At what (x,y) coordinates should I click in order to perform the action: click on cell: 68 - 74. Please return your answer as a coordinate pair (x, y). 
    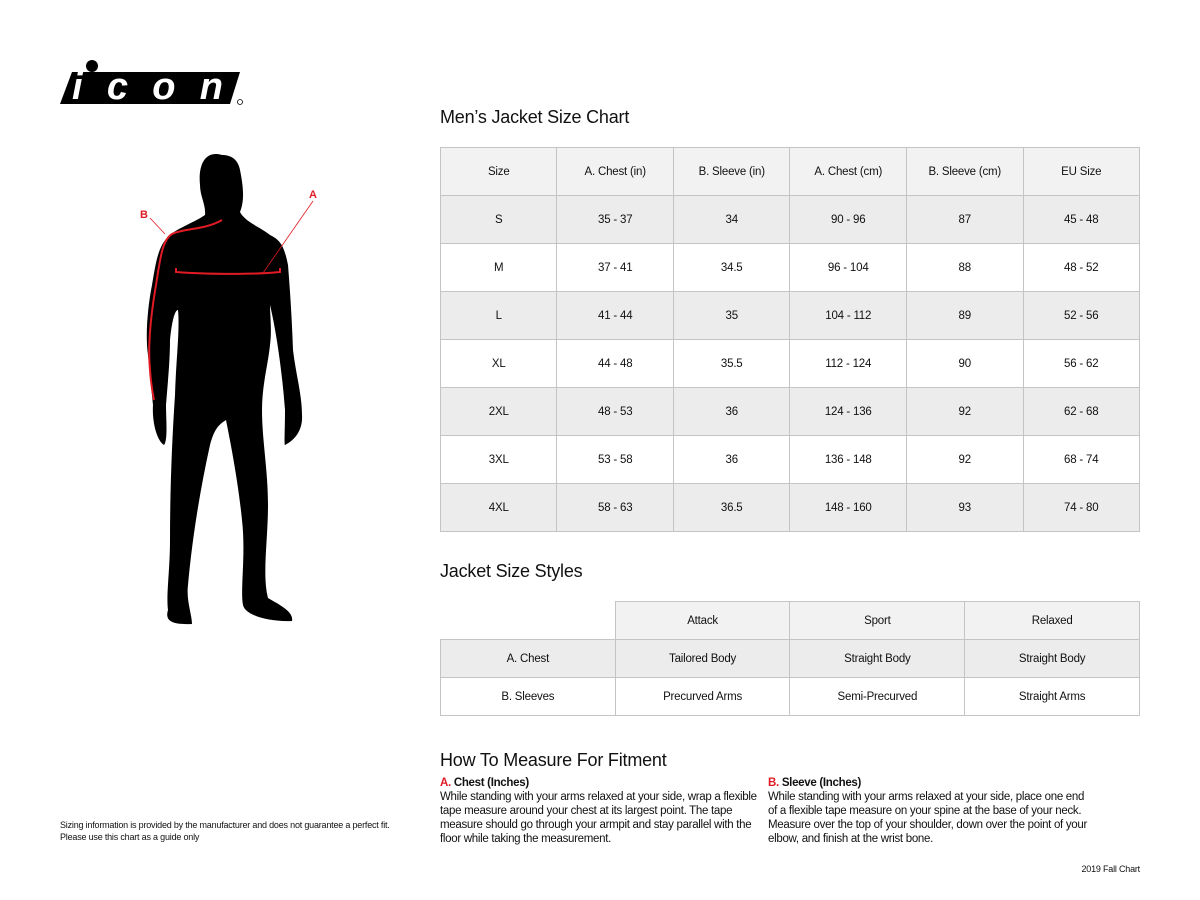
    Looking at the image, I should click on (1081, 459).